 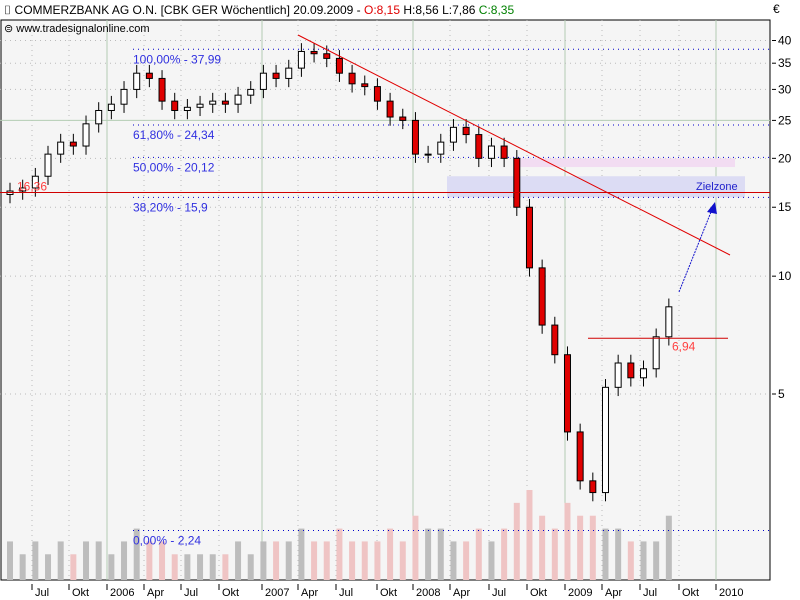 What do you see at coordinates (167, 541) in the screenshot?
I see `fib-label: 0,00% - 2,24` at bounding box center [167, 541].